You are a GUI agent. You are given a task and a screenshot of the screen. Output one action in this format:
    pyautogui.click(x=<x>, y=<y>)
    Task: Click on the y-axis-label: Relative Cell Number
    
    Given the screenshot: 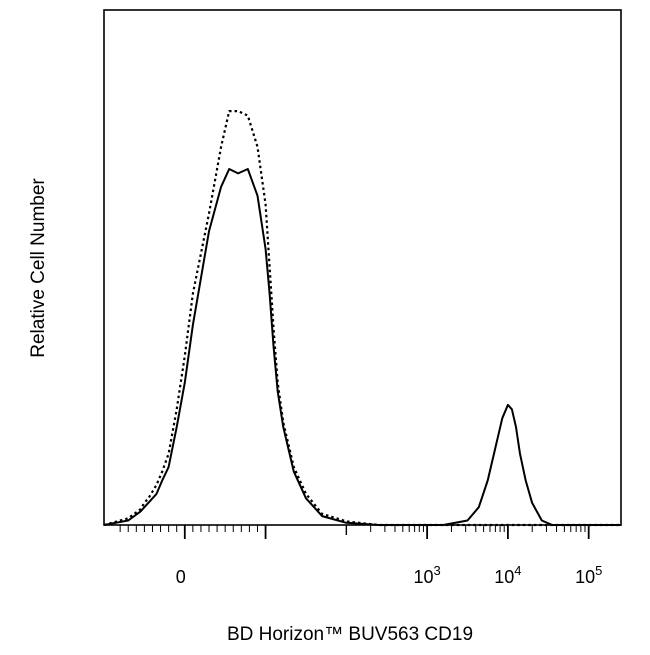 What is the action you would take?
    pyautogui.click(x=38, y=268)
    